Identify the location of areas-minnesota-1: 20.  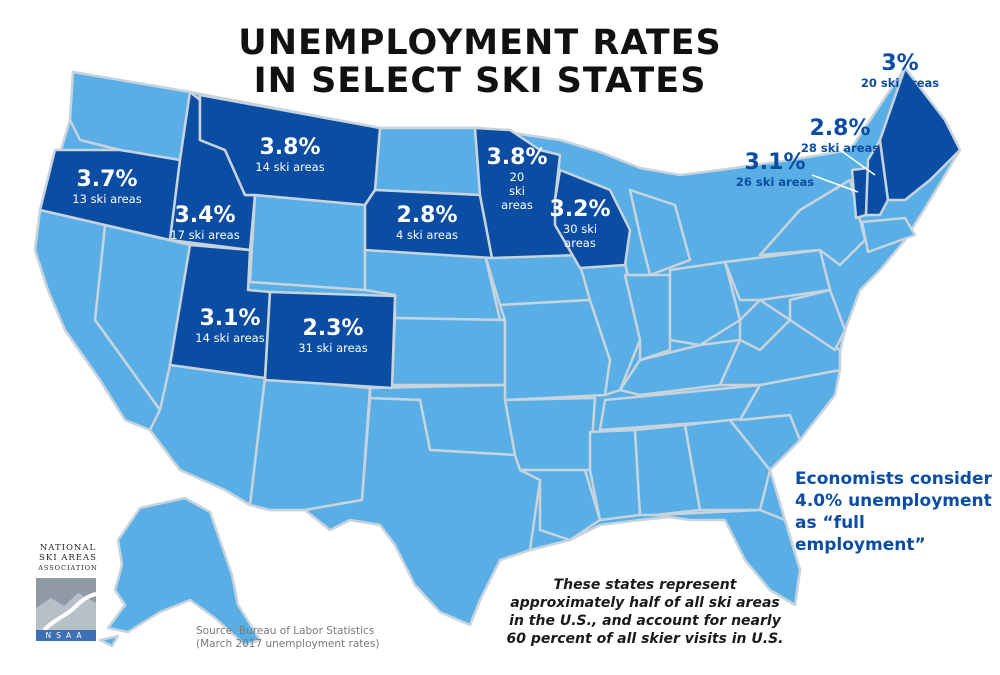
(517, 177).